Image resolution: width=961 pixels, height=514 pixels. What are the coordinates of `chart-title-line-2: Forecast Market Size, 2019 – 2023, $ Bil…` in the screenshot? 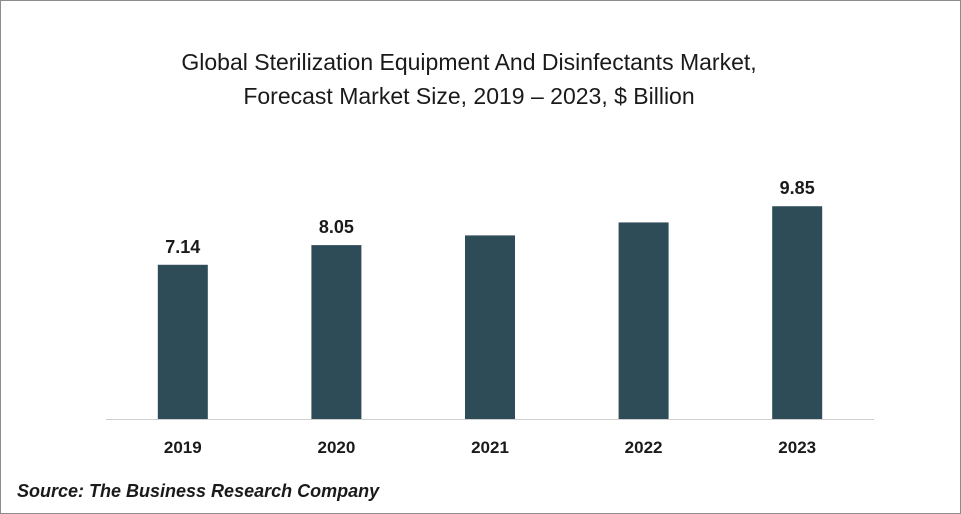 It's located at (469, 96).